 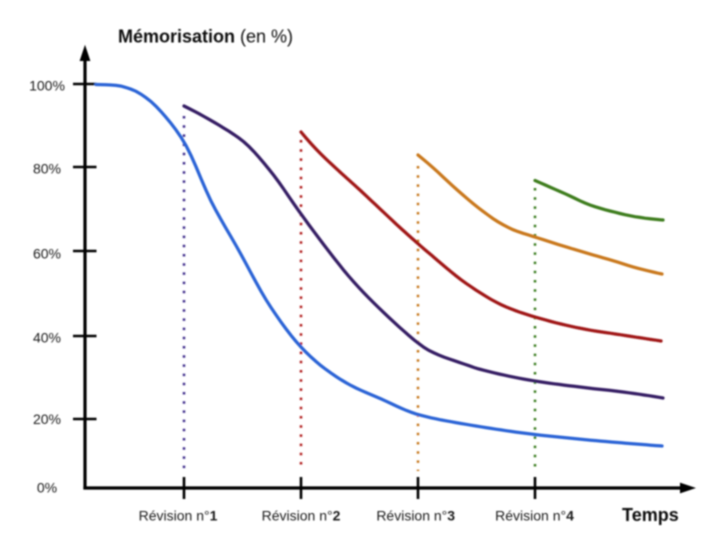 What do you see at coordinates (178, 516) in the screenshot?
I see `svg-text: Révision n°1` at bounding box center [178, 516].